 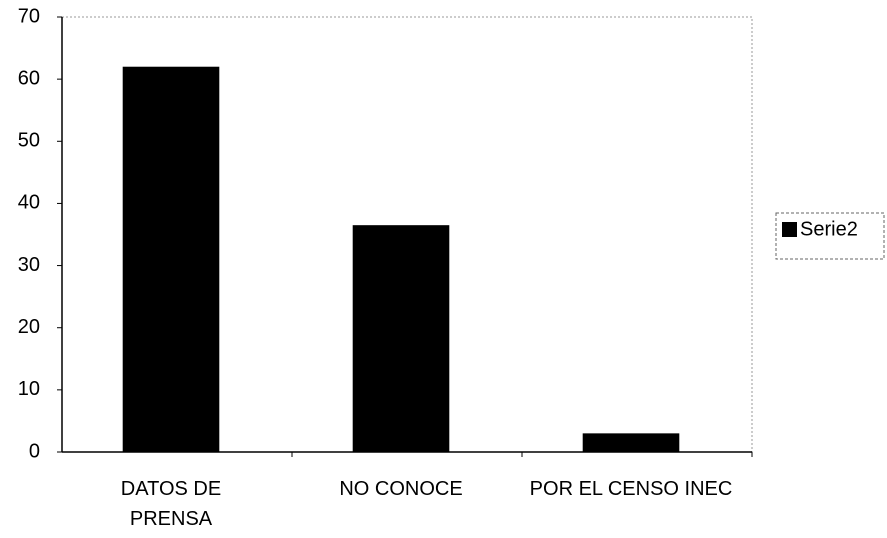 What do you see at coordinates (171, 504) in the screenshot?
I see `x-tick-label: DATOS DE PRENSA` at bounding box center [171, 504].